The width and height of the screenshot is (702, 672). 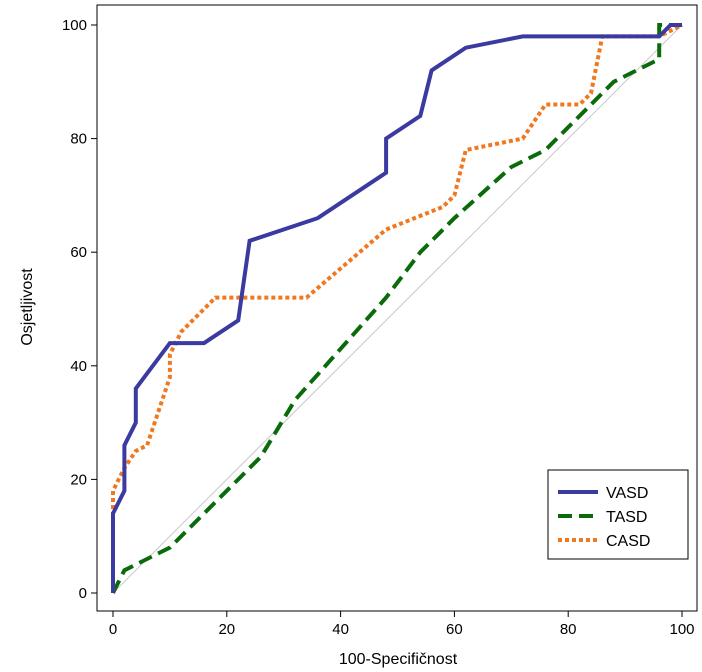 I want to click on x-tick-label: 40, so click(x=340, y=629).